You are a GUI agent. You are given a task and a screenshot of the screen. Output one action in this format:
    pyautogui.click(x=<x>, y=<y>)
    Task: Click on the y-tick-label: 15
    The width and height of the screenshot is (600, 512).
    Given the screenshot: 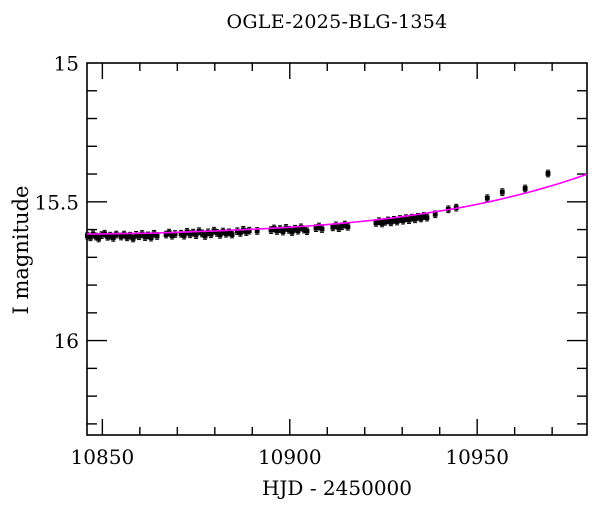 What is the action you would take?
    pyautogui.click(x=66, y=64)
    